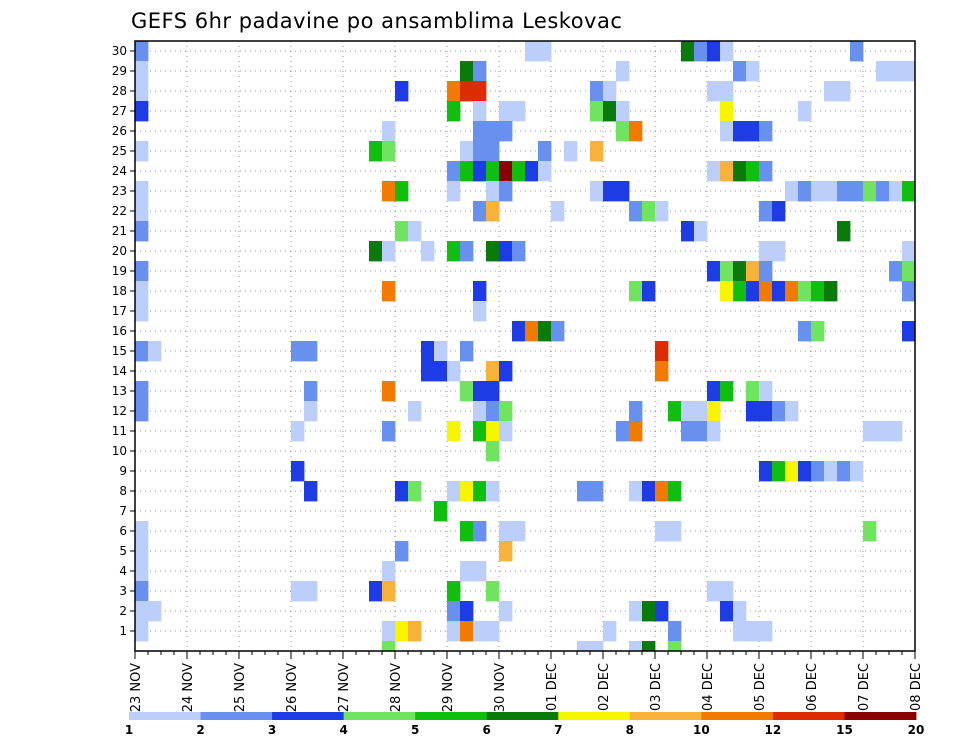 The height and width of the screenshot is (742, 960). Describe the element at coordinates (119, 451) in the screenshot. I see `y-tick-label: 10` at that location.